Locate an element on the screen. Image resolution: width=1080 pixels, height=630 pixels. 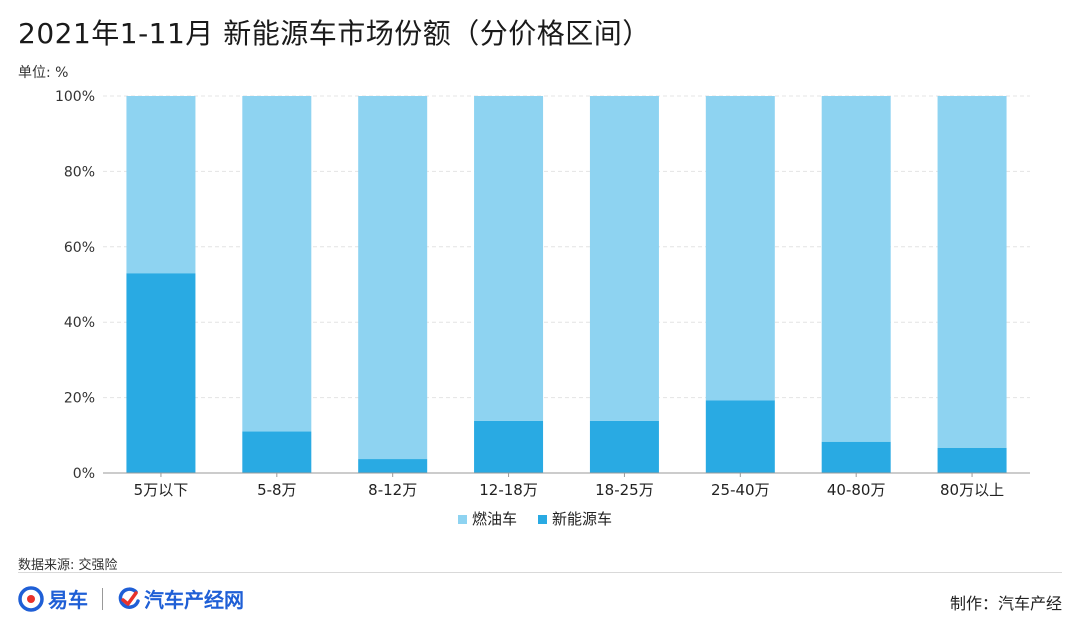
unit-label: 单位: % is located at coordinates (43, 73).